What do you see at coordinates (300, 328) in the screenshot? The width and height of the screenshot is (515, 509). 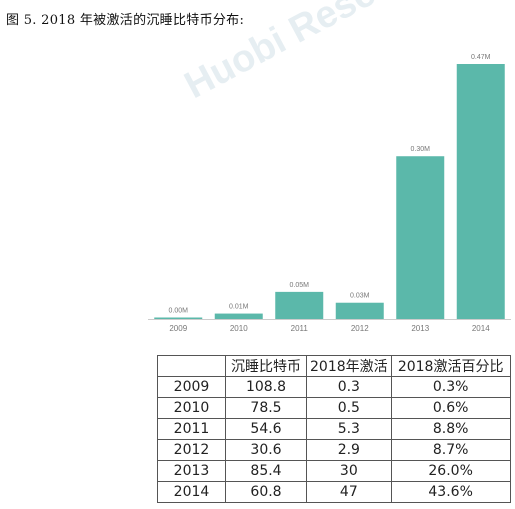 I see `x-tick-label-2011: 2011` at bounding box center [300, 328].